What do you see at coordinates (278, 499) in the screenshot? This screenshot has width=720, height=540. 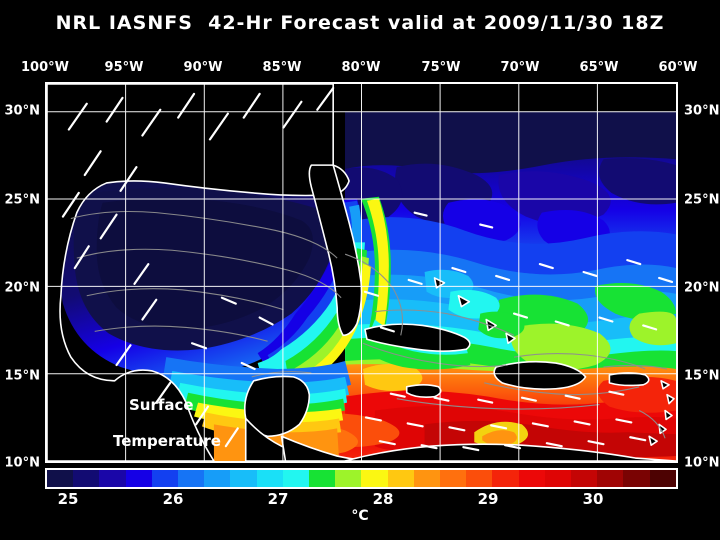 I see `colorbar-tick-27: 27` at bounding box center [278, 499].